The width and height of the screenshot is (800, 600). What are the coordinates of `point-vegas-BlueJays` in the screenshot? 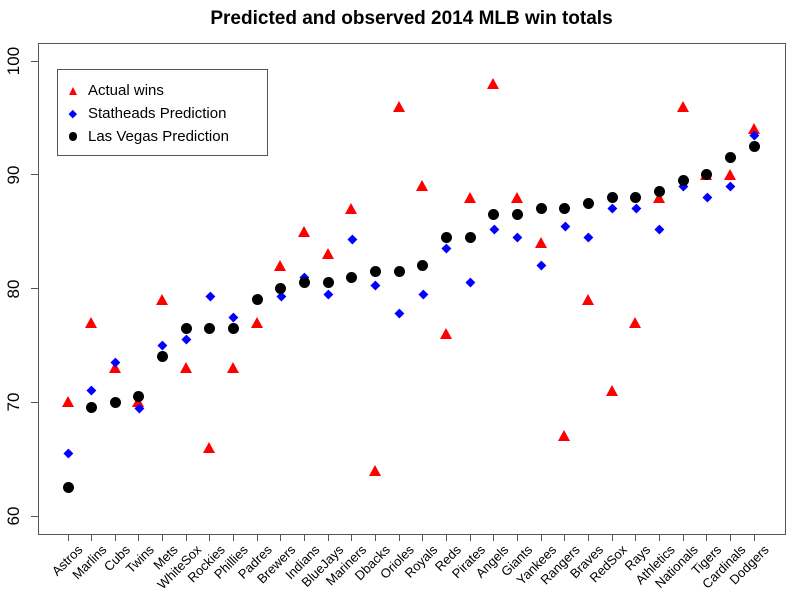 It's located at (328, 283).